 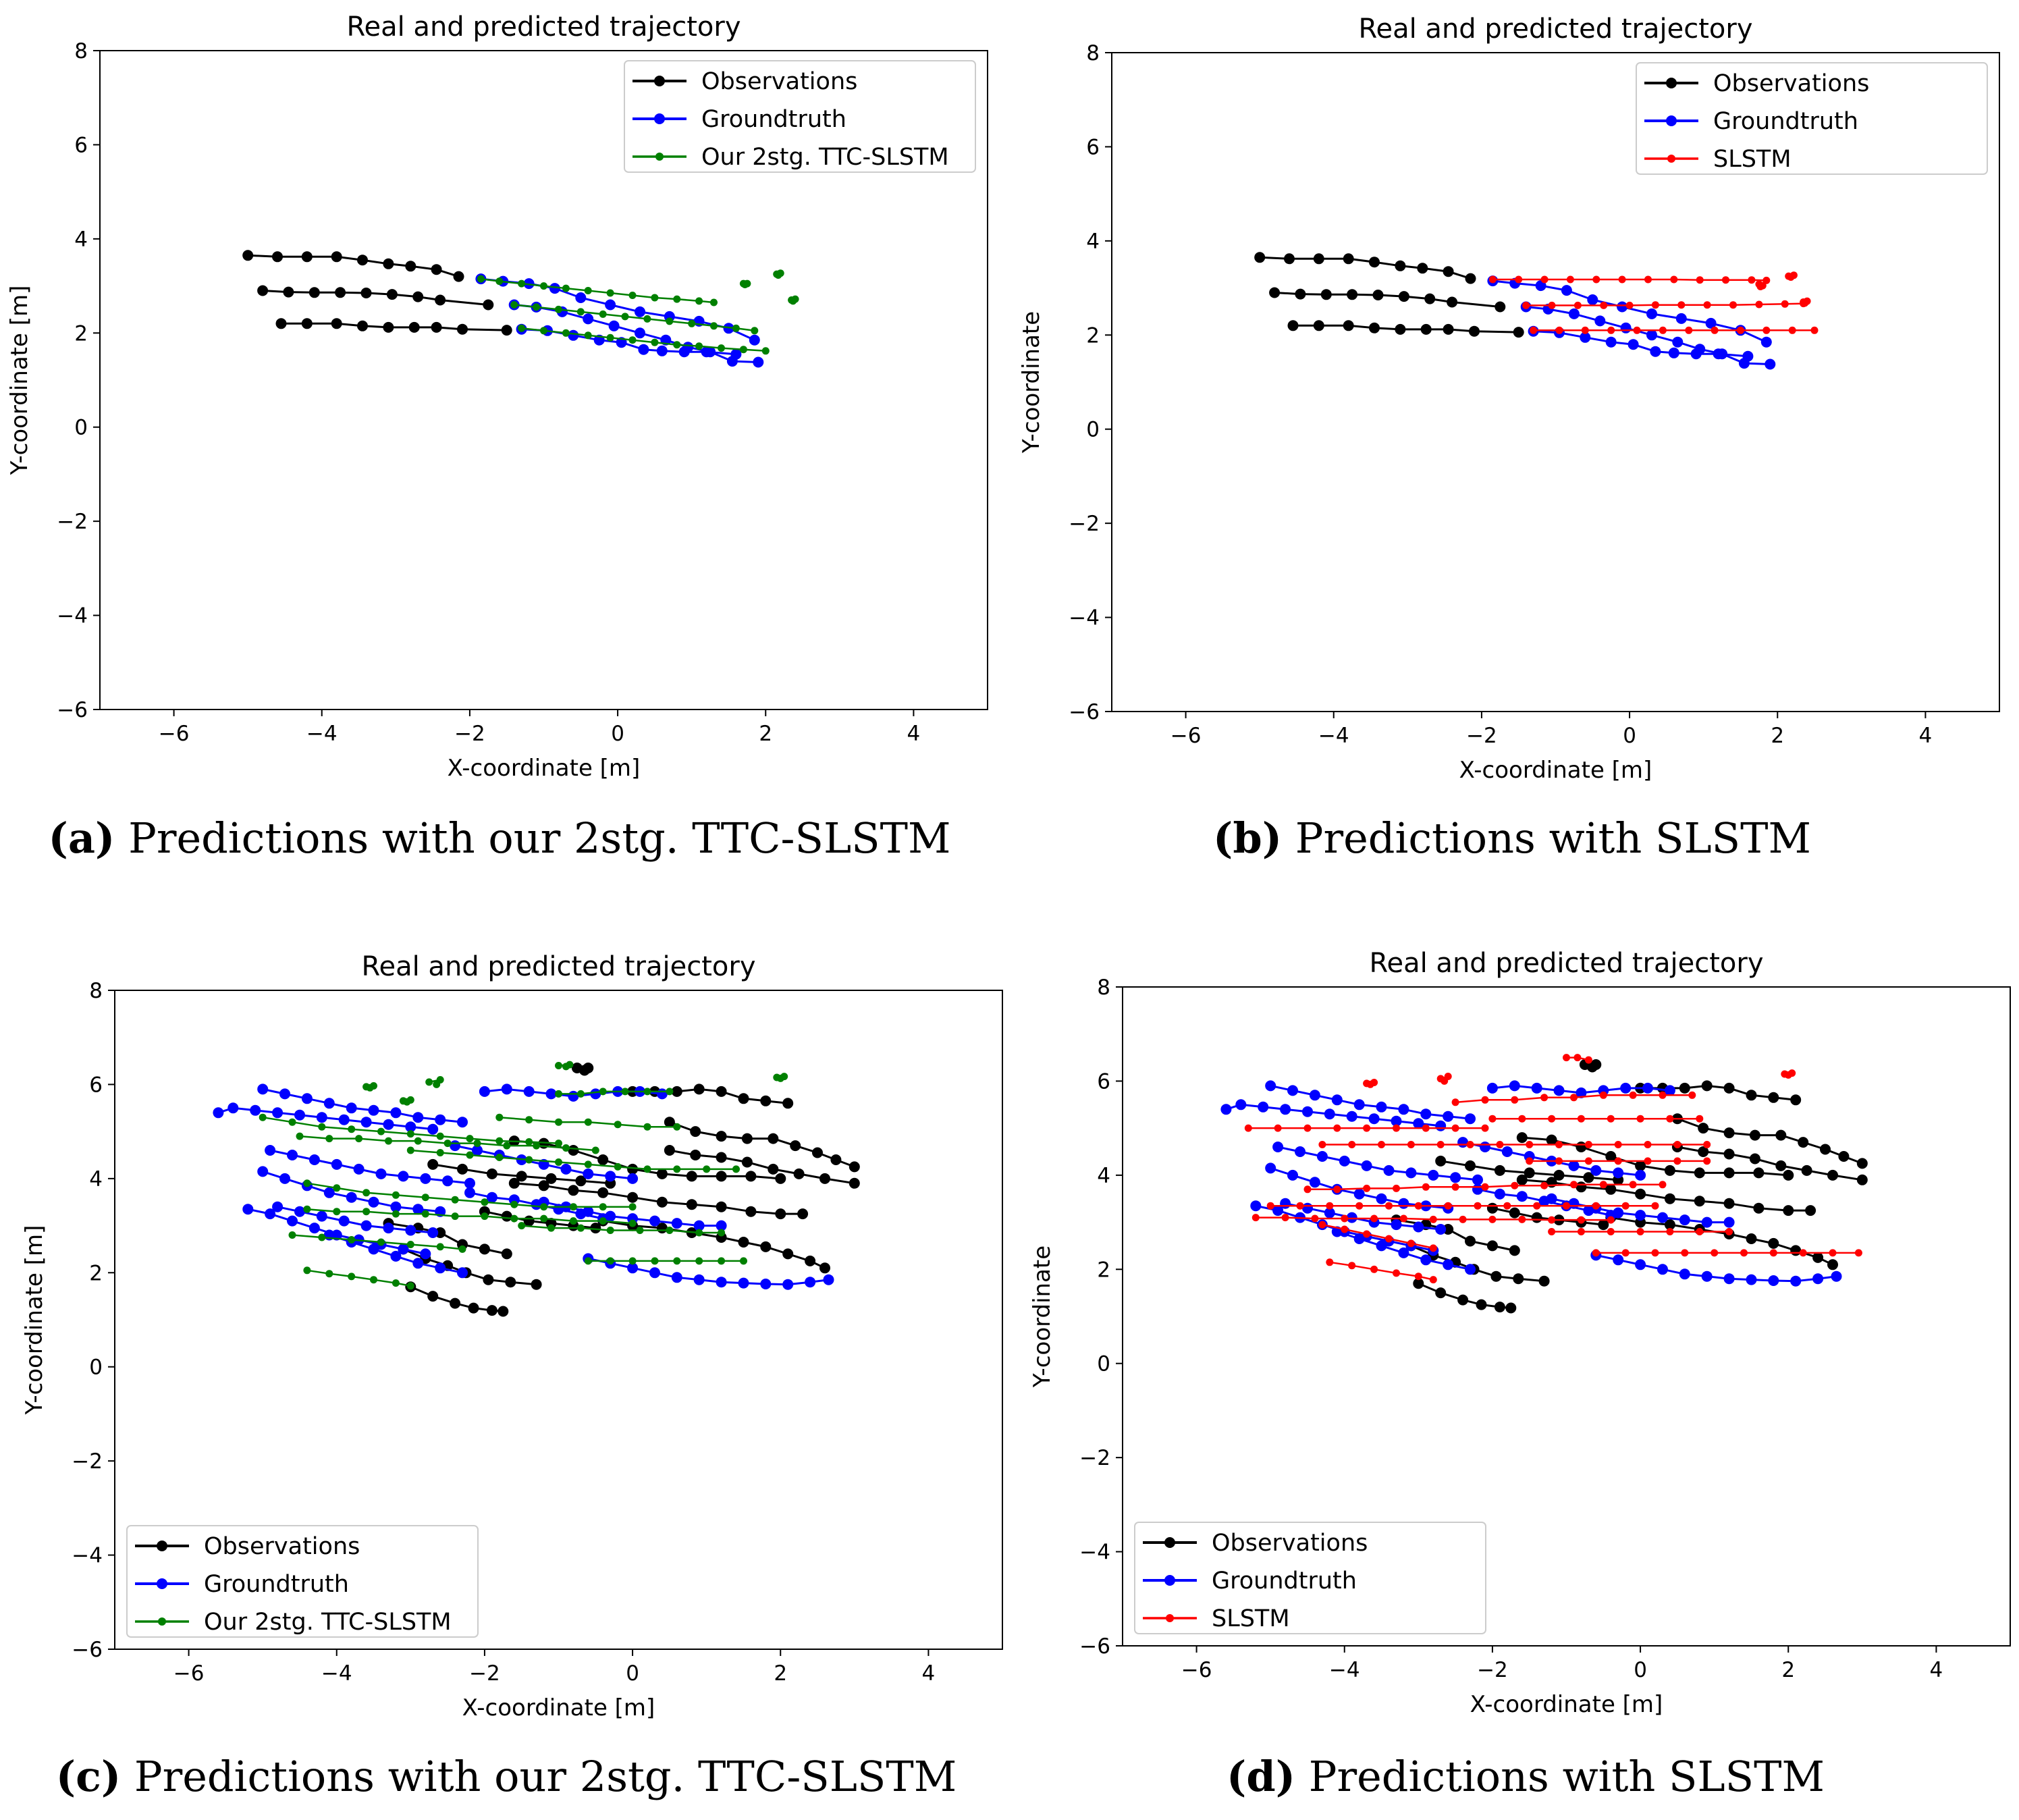 What do you see at coordinates (1103, 1081) in the screenshot?
I see `chart-d-ytick-label-6: 6` at bounding box center [1103, 1081].